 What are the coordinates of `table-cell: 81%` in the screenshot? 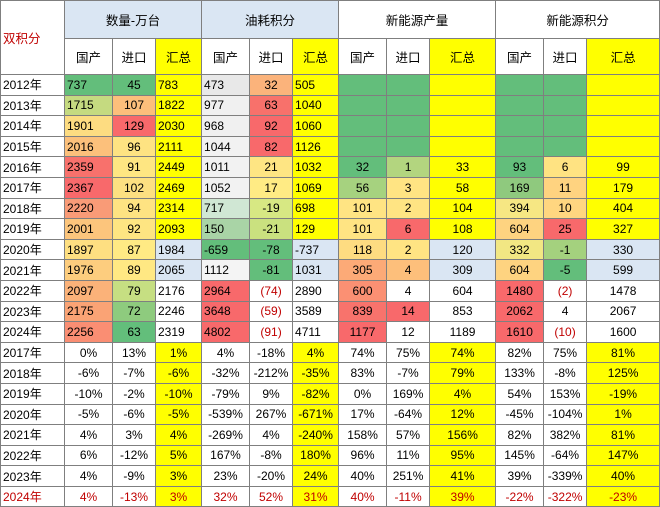 It's located at (623, 435).